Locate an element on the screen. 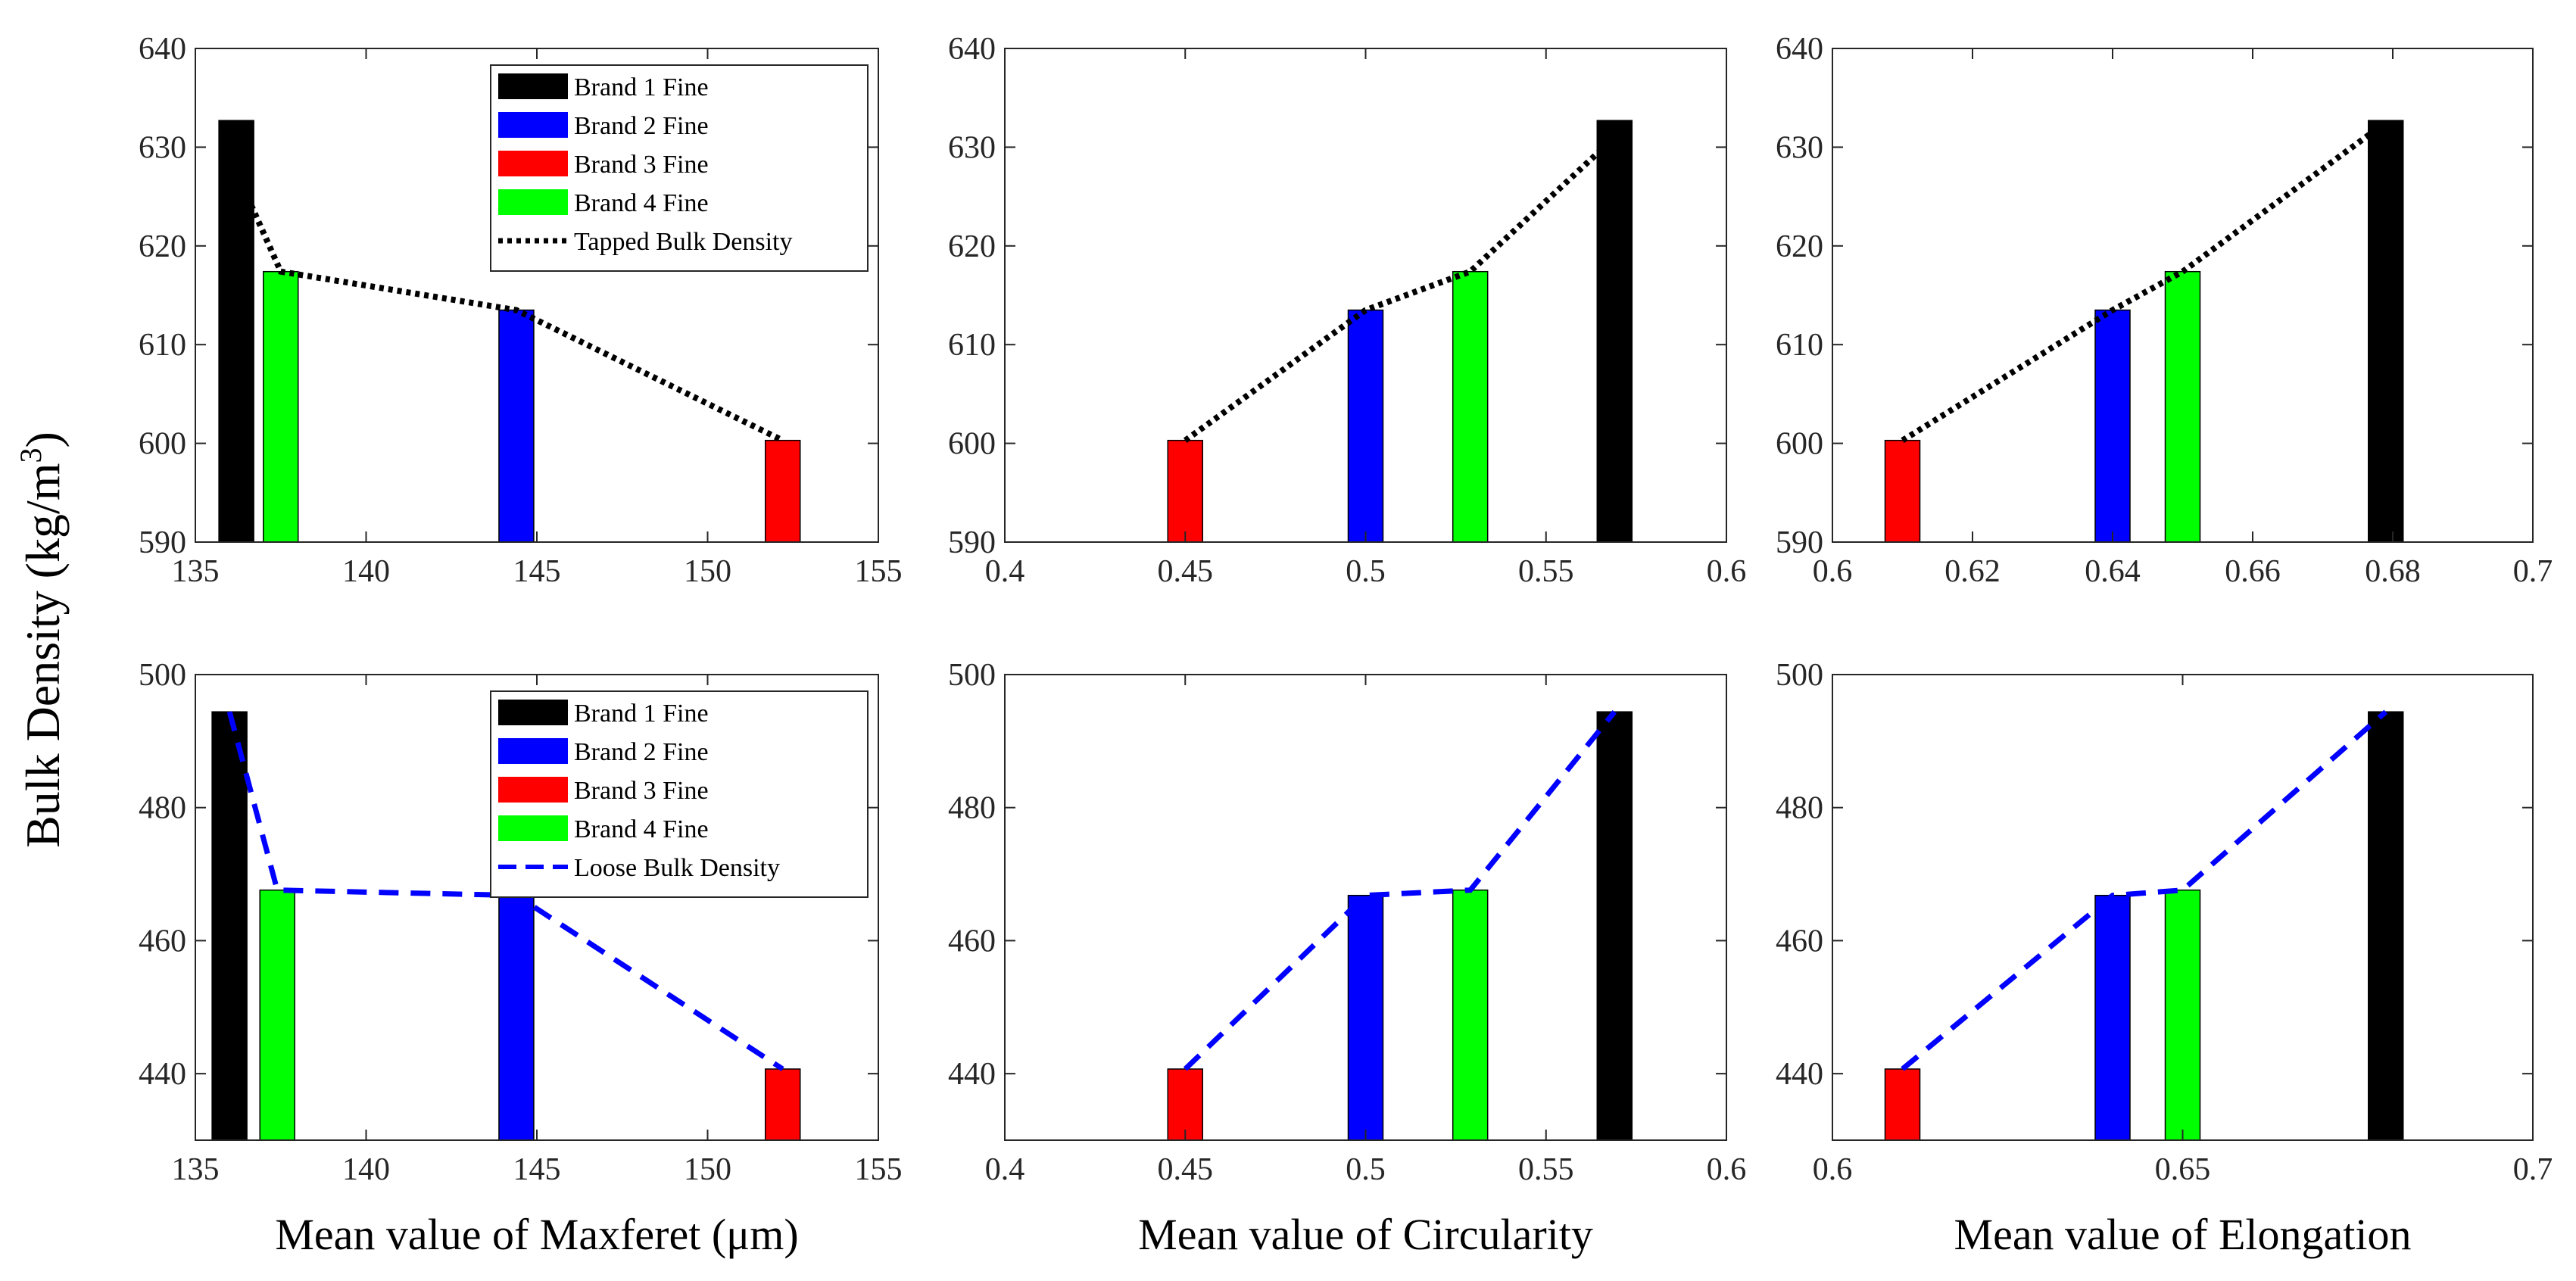 Image resolution: width=2576 pixels, height=1281 pixels. x-tick-label: 0.4 is located at coordinates (1005, 571).